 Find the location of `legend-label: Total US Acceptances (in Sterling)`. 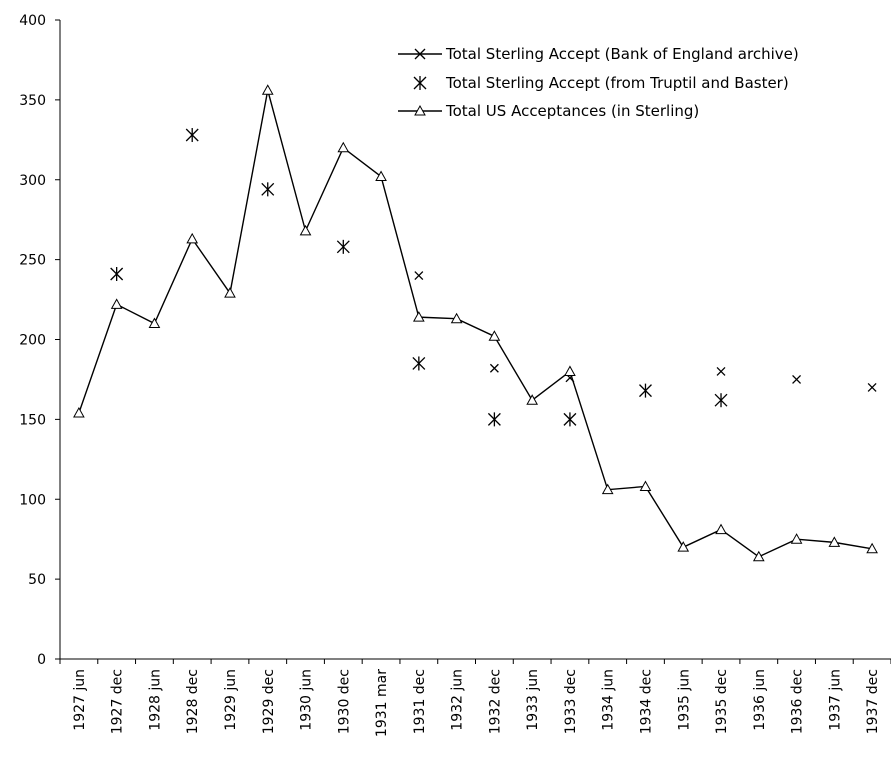

legend-label: Total US Acceptances (in Sterling) is located at coordinates (572, 111).